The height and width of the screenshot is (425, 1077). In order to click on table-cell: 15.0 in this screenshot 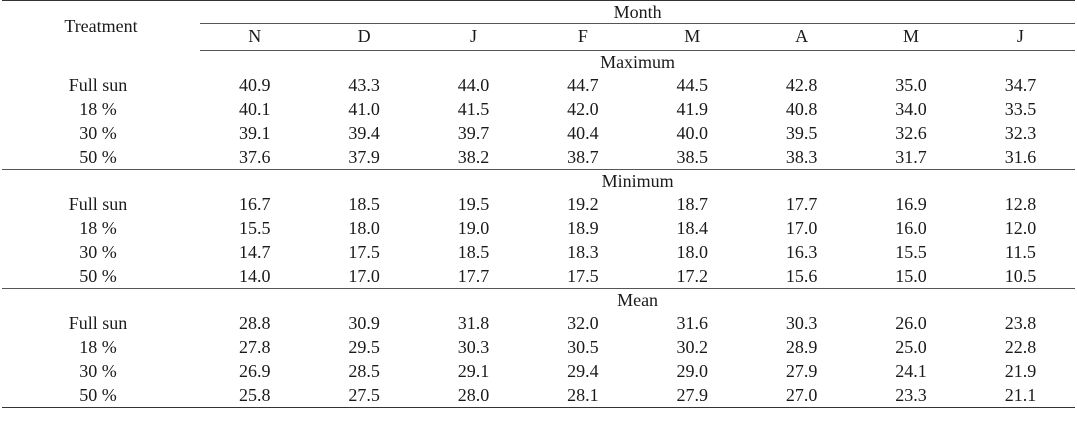, I will do `click(911, 276)`.